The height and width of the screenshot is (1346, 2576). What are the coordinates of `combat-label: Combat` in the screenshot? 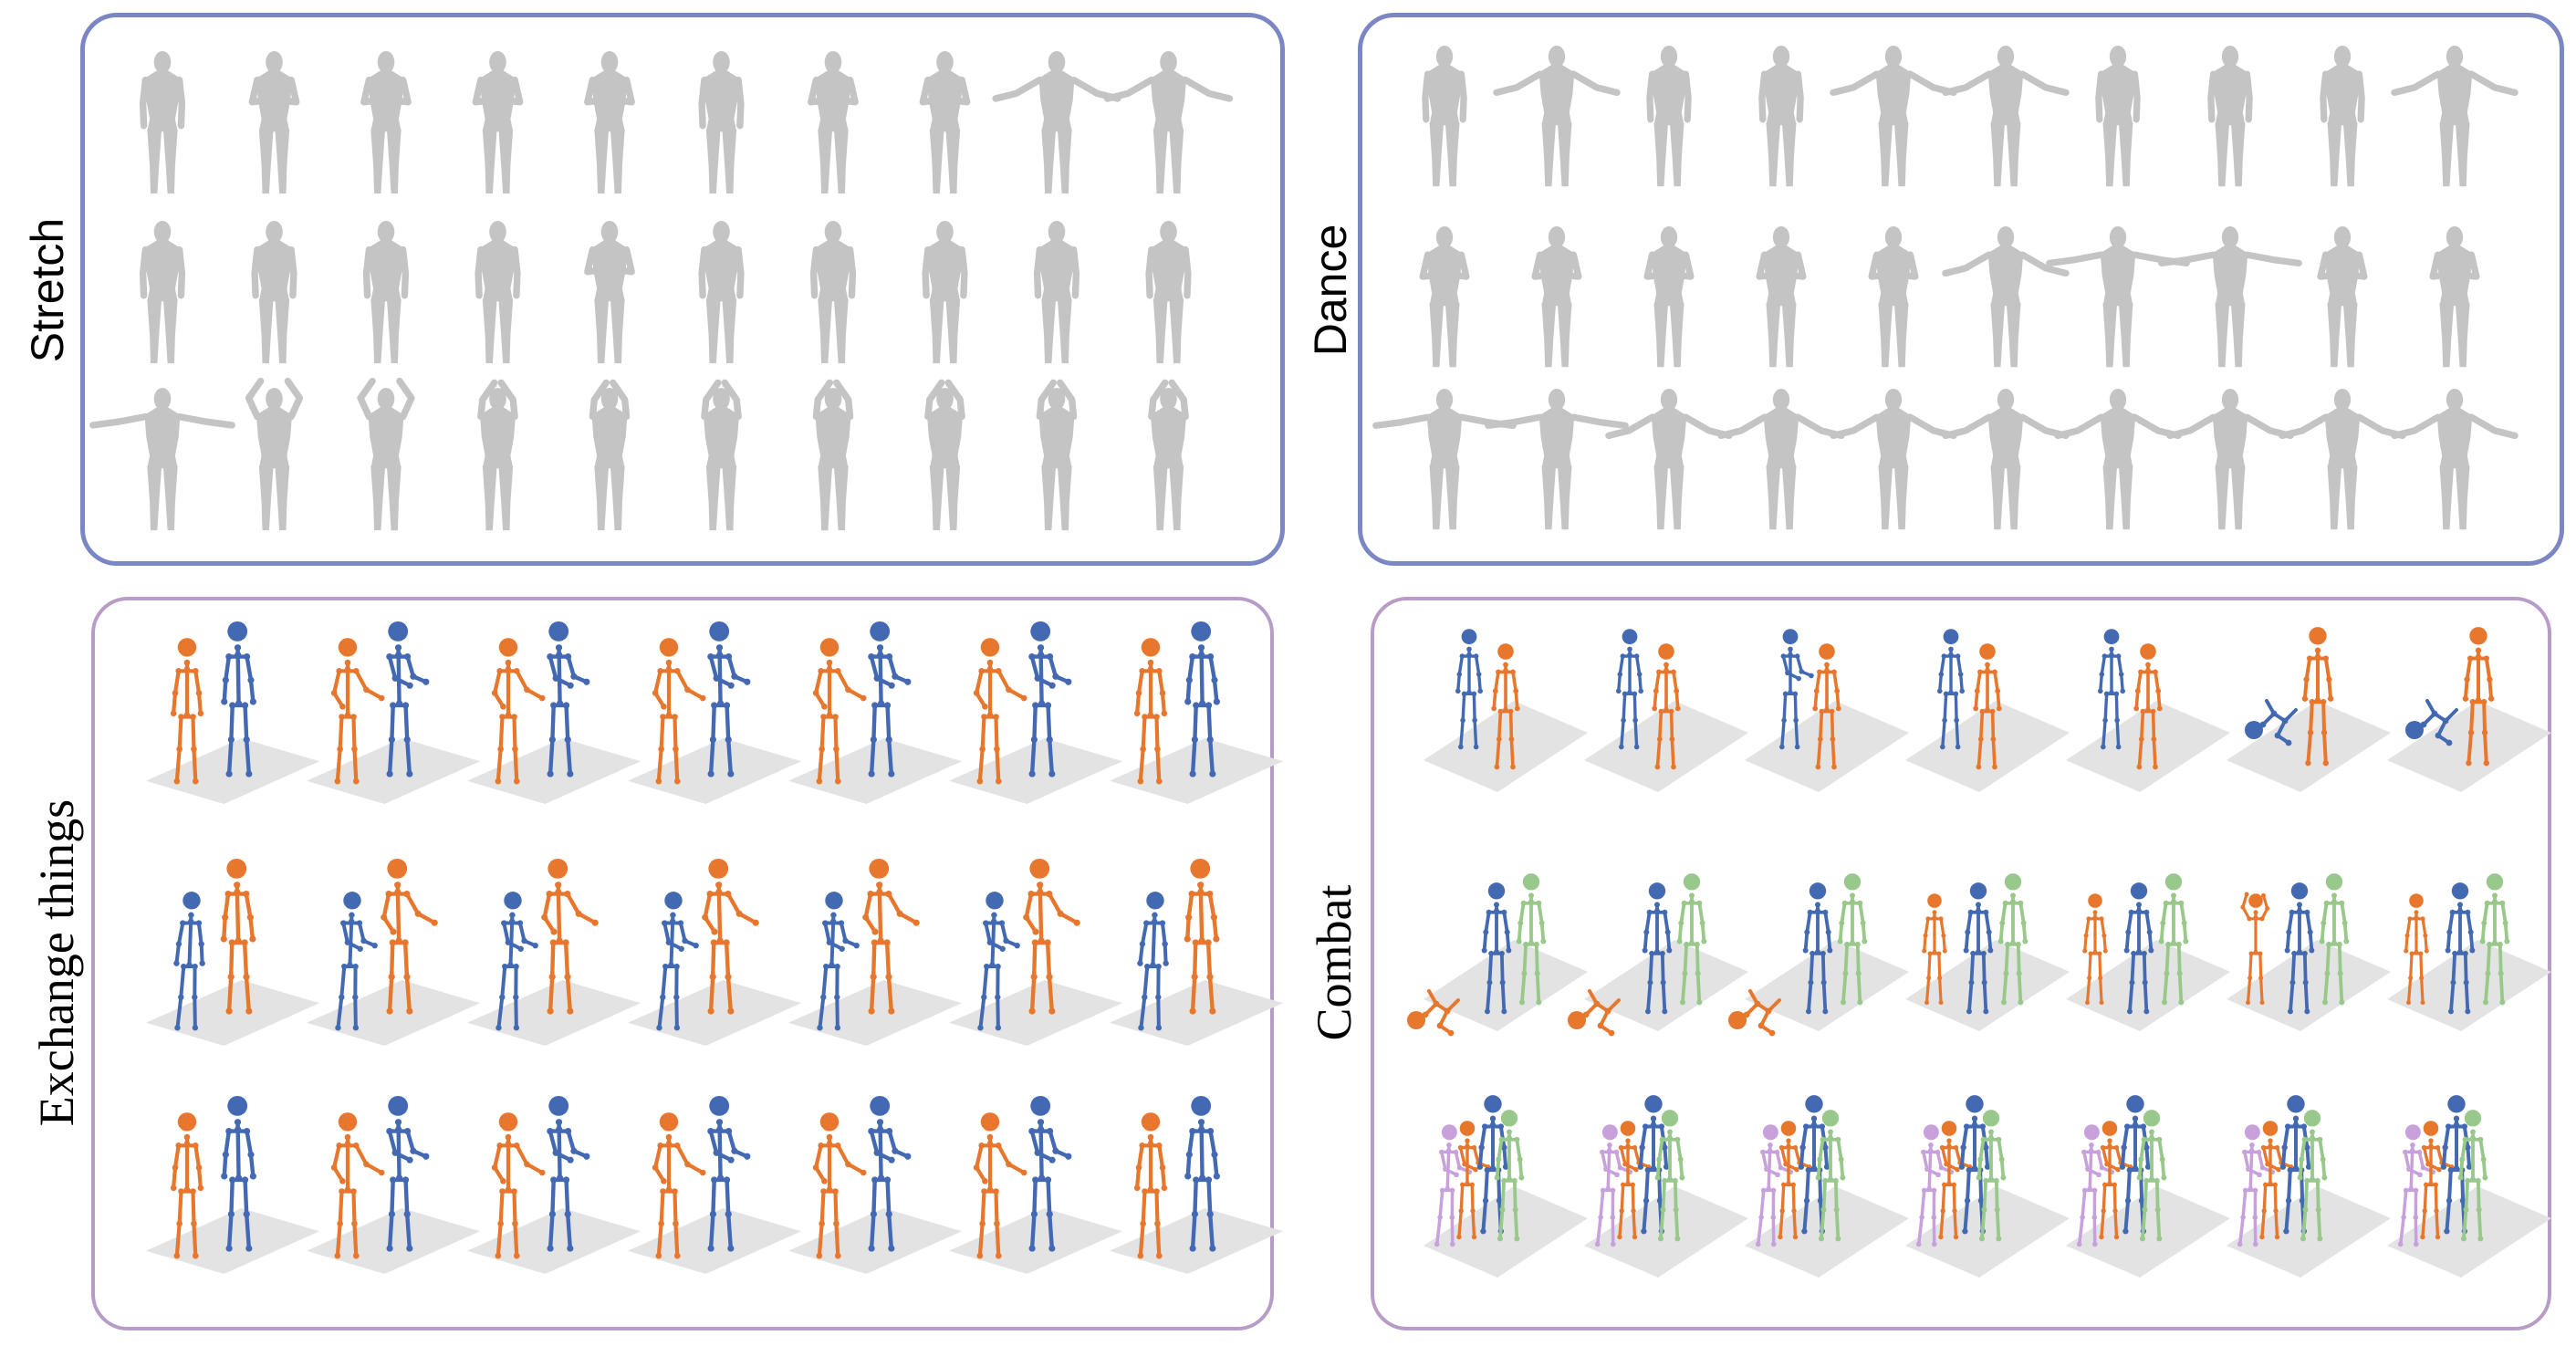 It's located at (1334, 963).